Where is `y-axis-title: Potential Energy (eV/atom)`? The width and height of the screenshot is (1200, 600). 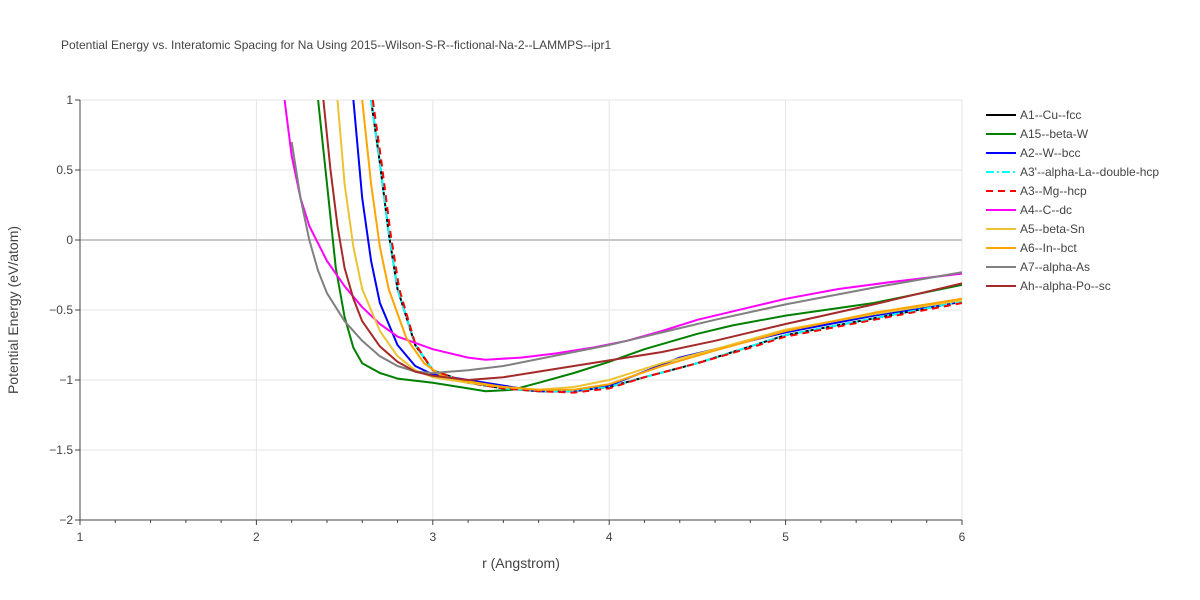
y-axis-title: Potential Energy (eV/atom) is located at coordinates (13, 310).